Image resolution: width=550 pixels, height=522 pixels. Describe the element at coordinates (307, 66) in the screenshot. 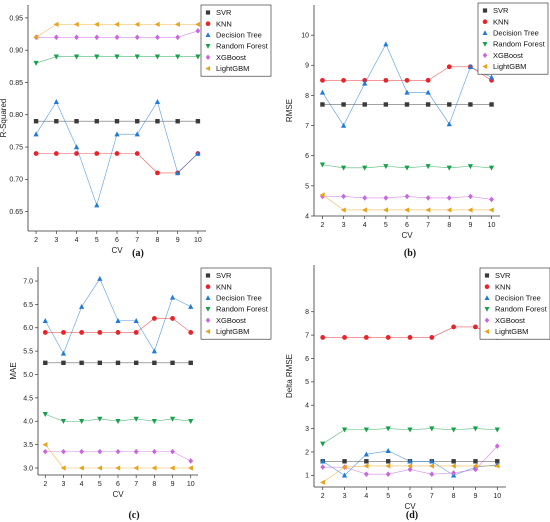

I see `y-tick-label: 9` at that location.